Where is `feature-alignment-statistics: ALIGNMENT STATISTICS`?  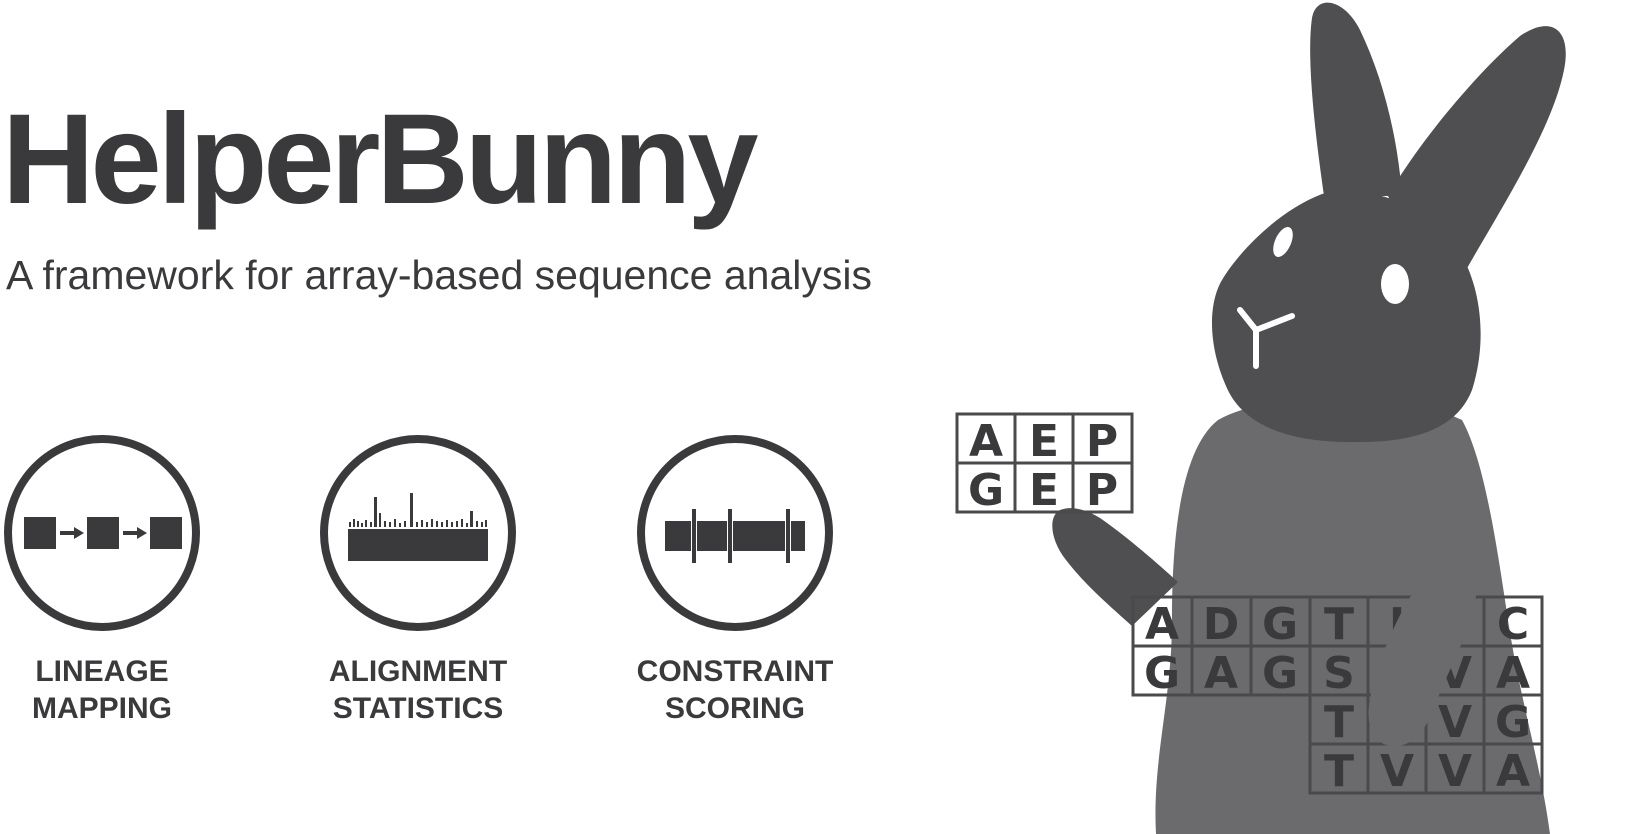 feature-alignment-statistics: ALIGNMENT STATISTICS is located at coordinates (418, 580).